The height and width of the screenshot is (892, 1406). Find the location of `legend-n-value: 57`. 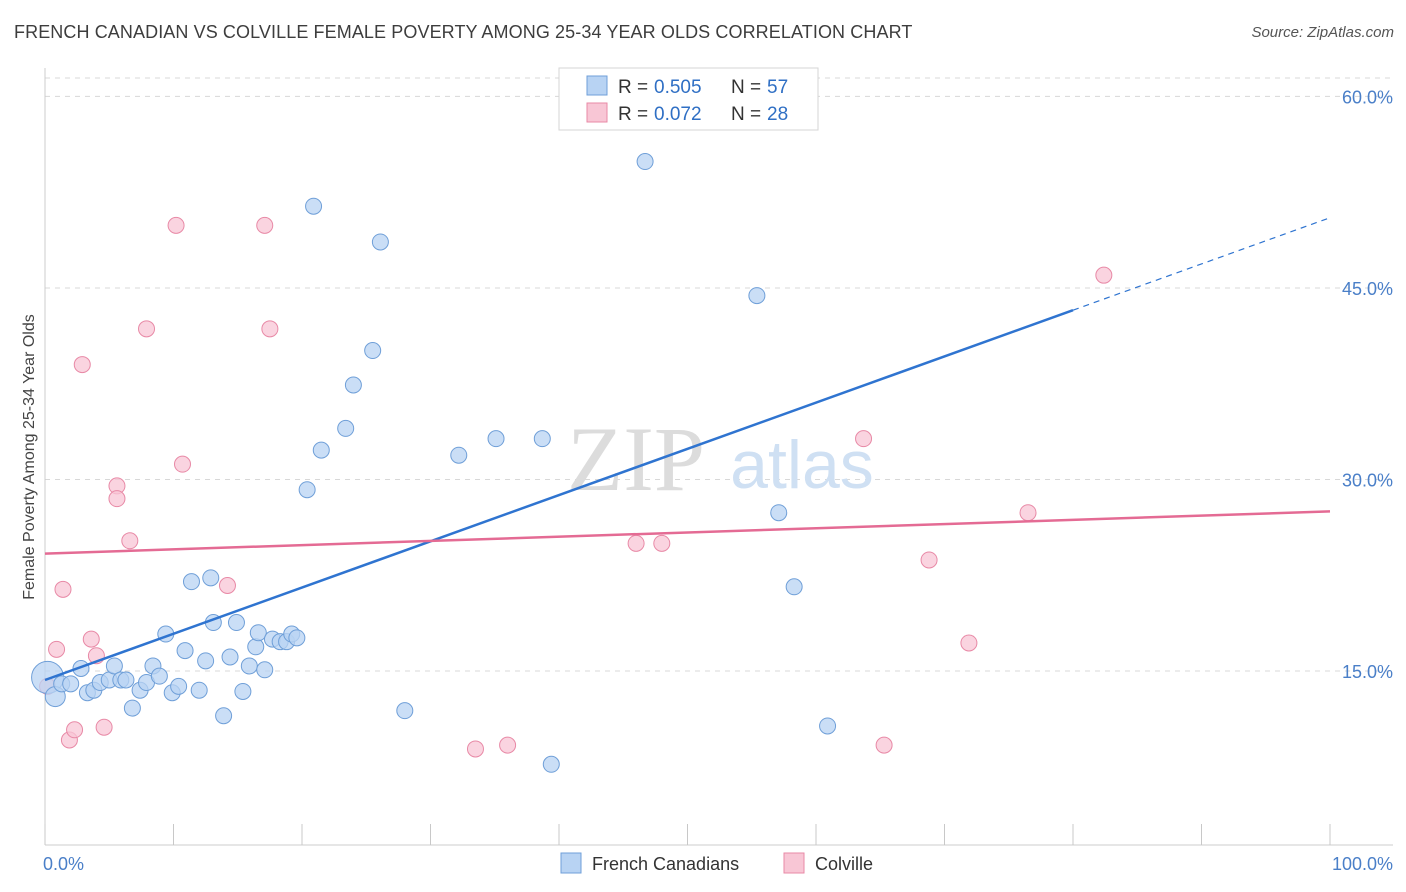

legend-n-value: 57 is located at coordinates (777, 87).